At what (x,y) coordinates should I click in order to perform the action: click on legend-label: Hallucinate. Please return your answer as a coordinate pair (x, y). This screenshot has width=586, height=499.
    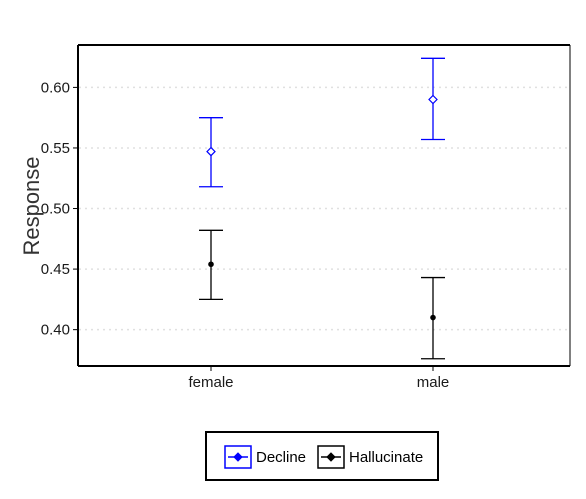
    Looking at the image, I should click on (386, 457).